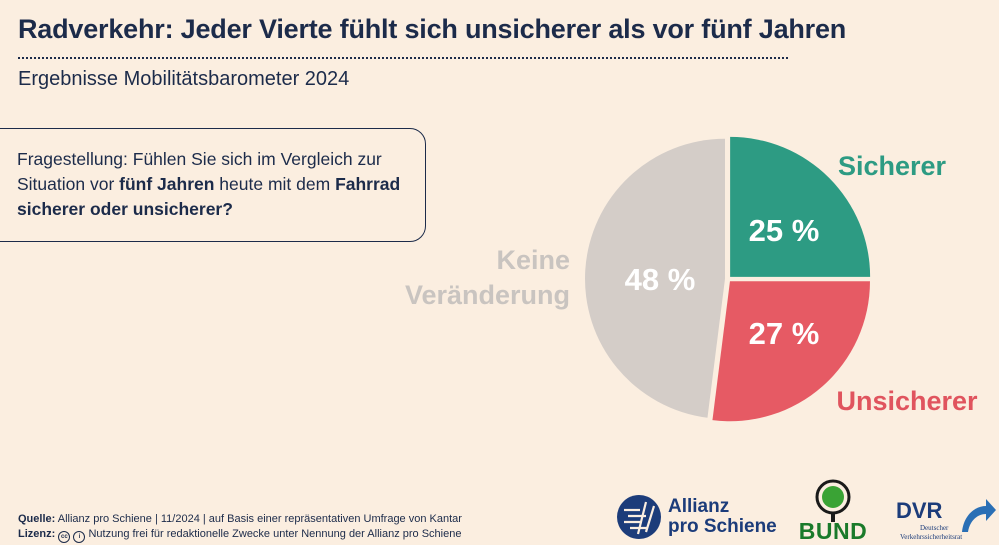 This screenshot has height=545, width=999. What do you see at coordinates (184, 79) in the screenshot?
I see `page-subtitle: Ergebnisse Mobilitätsbarometer 2024` at bounding box center [184, 79].